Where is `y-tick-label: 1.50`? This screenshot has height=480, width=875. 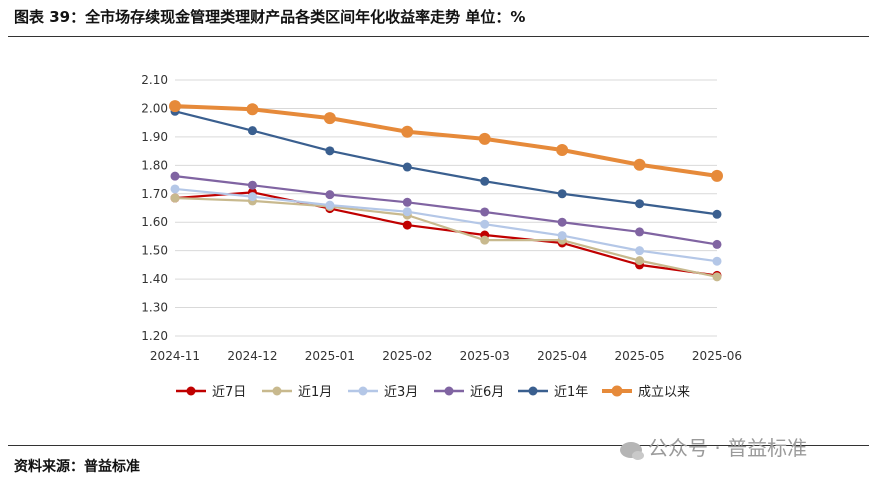 y-tick-label: 1.50 is located at coordinates (154, 251).